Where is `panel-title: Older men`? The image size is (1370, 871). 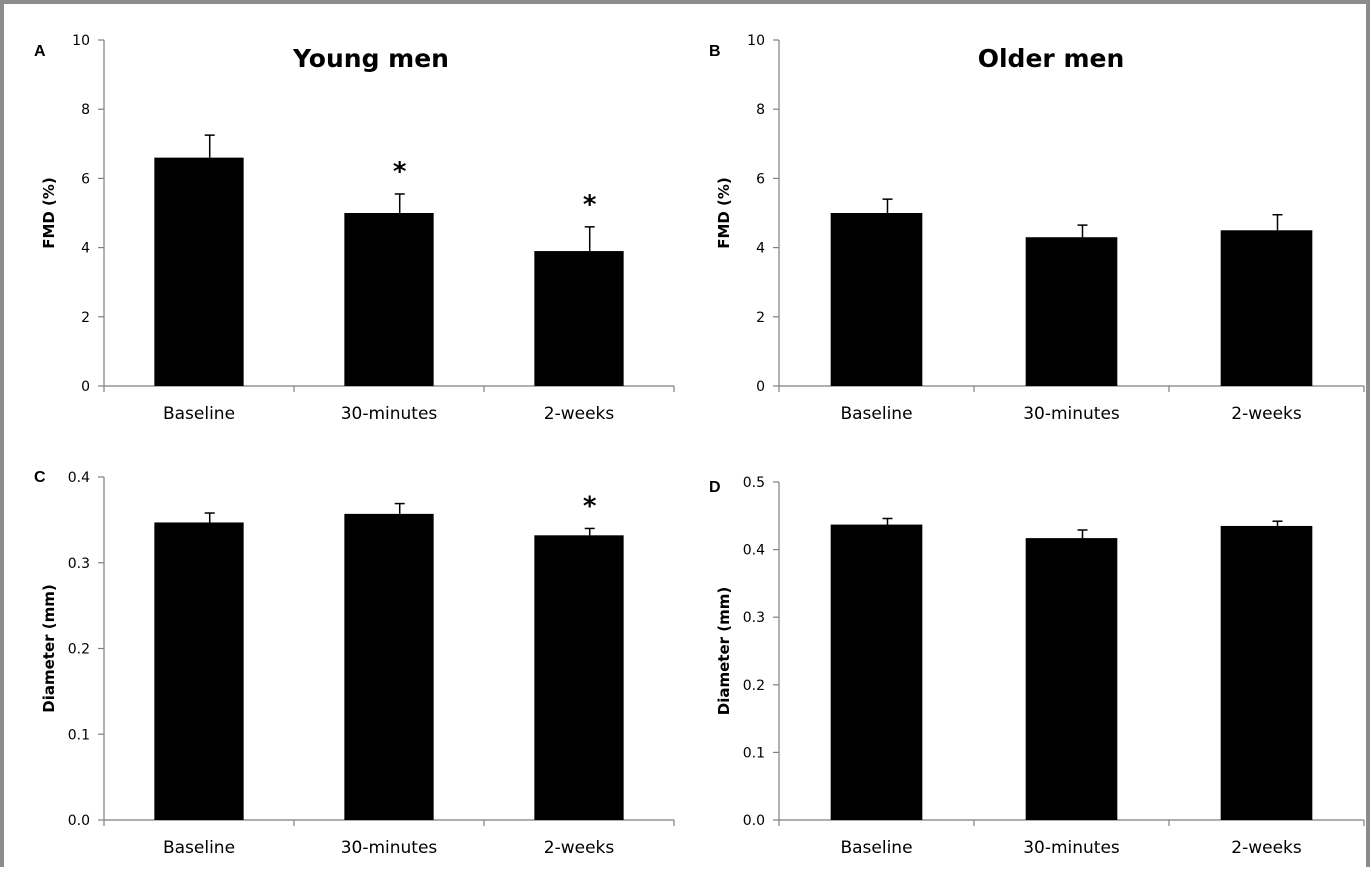
panel-title: Older men is located at coordinates (1051, 58).